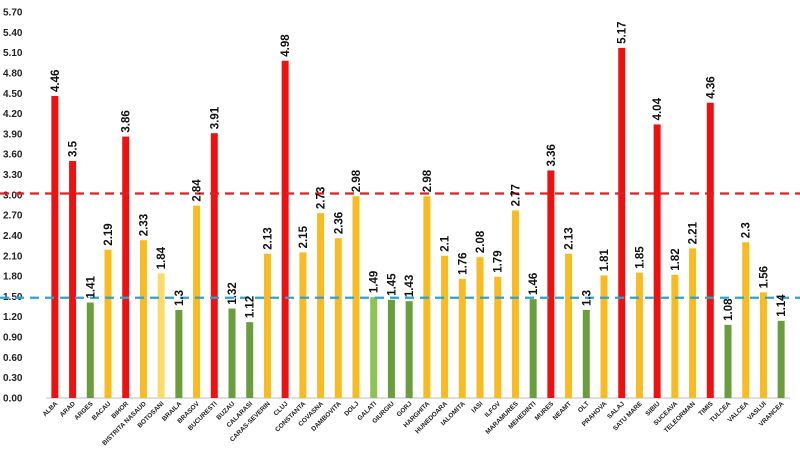  Describe the element at coordinates (375, 282) in the screenshot. I see `data-label: 1.49` at that location.